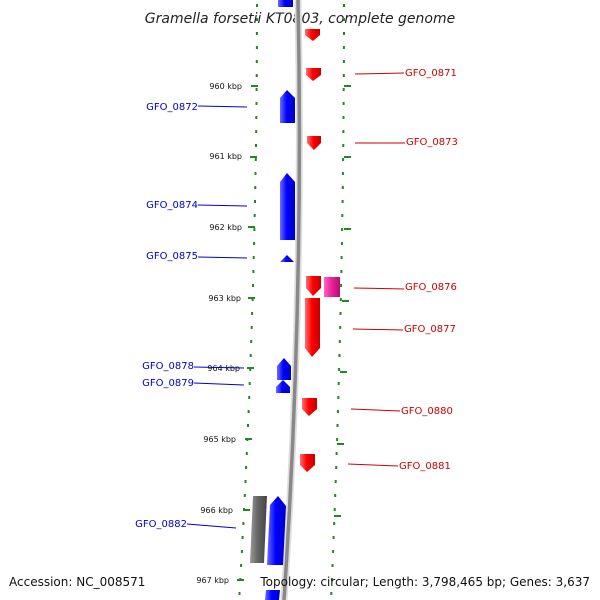 The image size is (600, 600). I want to click on scale-tick: 964 kbp, so click(230, 368).